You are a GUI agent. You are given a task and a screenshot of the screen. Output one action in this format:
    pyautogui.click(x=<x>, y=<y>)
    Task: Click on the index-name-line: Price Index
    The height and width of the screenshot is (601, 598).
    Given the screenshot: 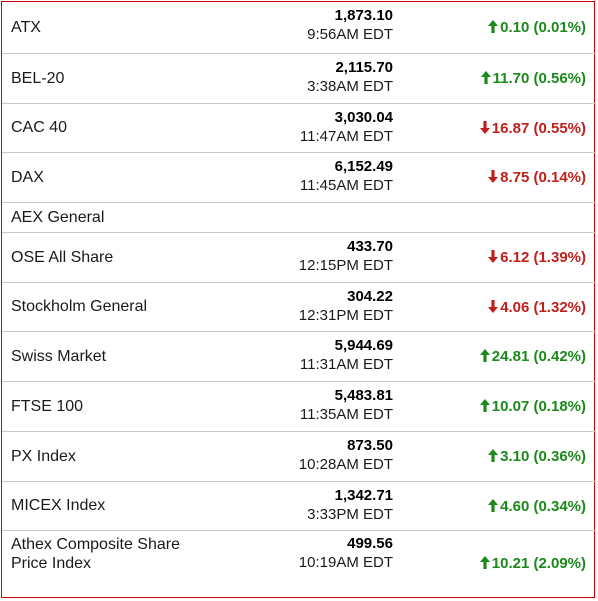 What is the action you would take?
    pyautogui.click(x=51, y=563)
    